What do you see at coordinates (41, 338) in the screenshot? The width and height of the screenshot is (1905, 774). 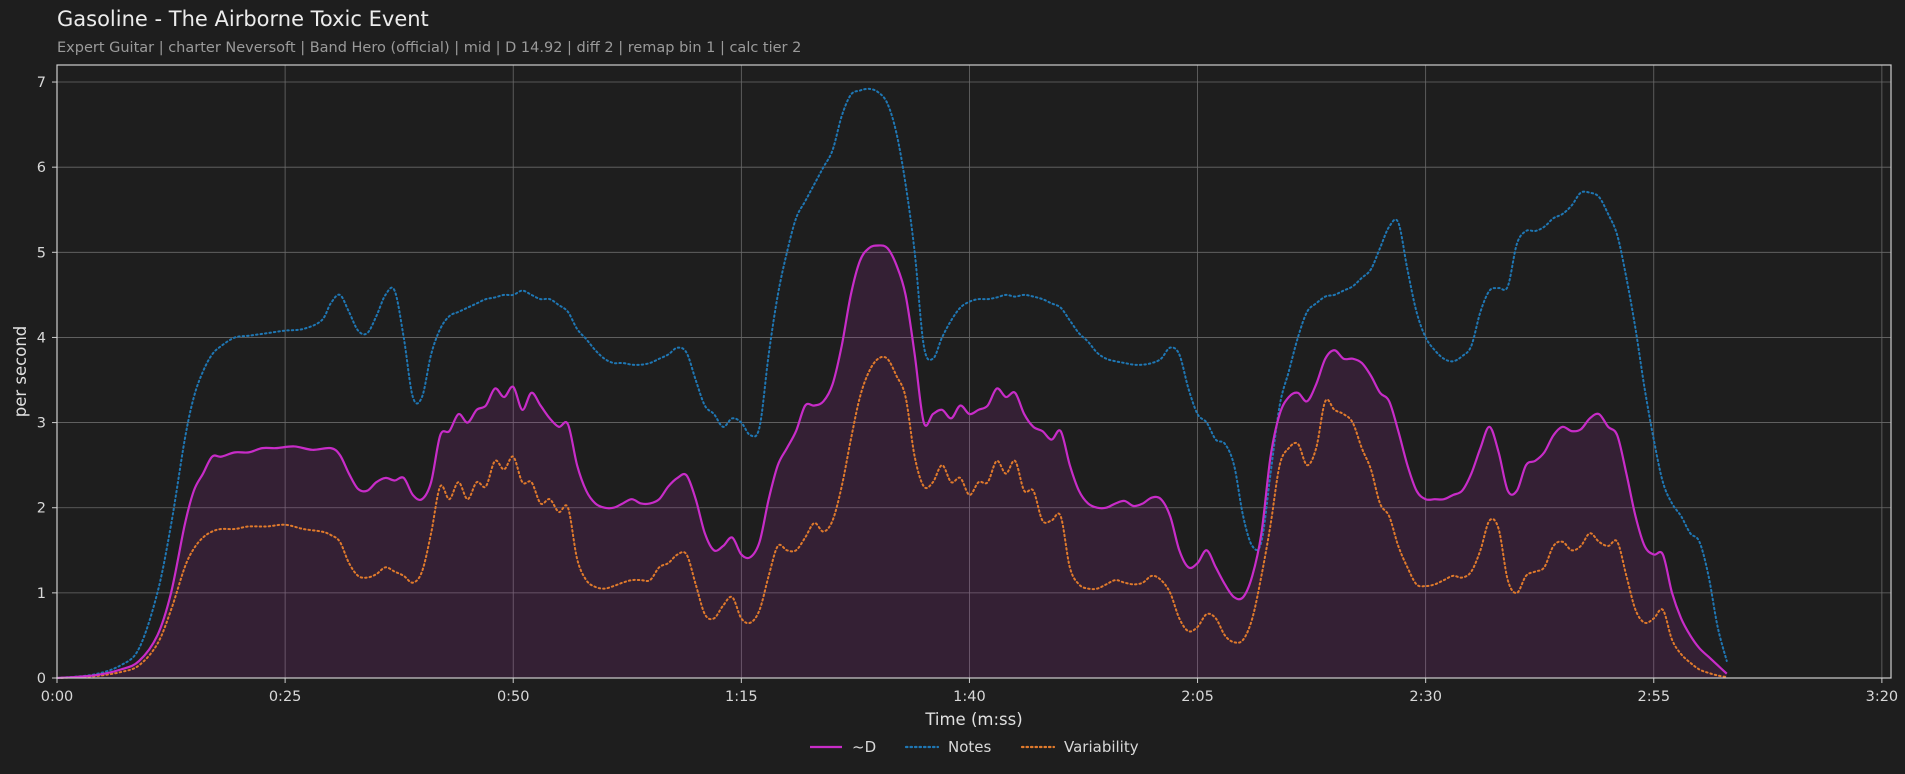 I see `y-tick-label: 4` at bounding box center [41, 338].